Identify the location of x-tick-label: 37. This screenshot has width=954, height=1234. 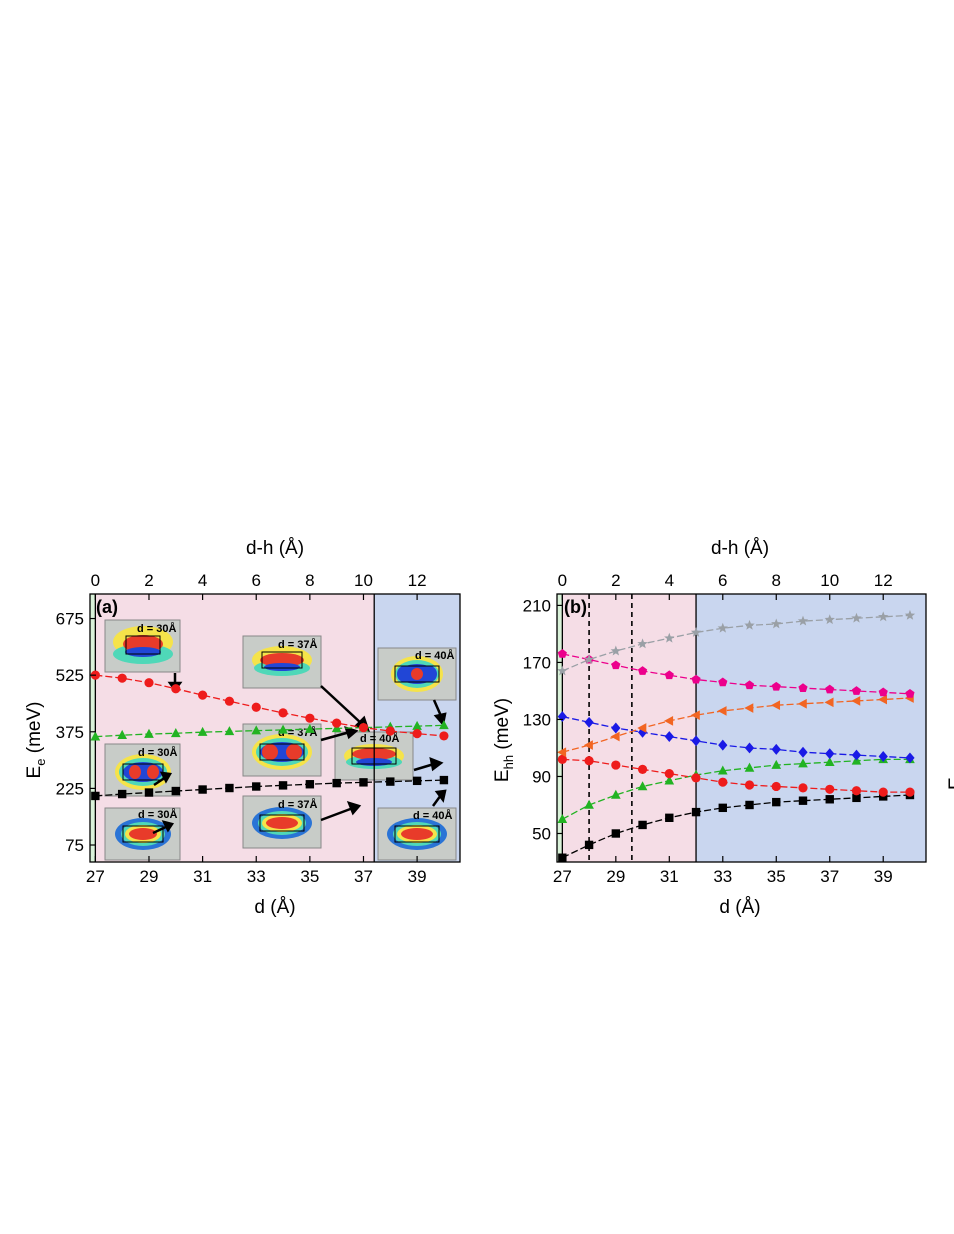
(829, 876).